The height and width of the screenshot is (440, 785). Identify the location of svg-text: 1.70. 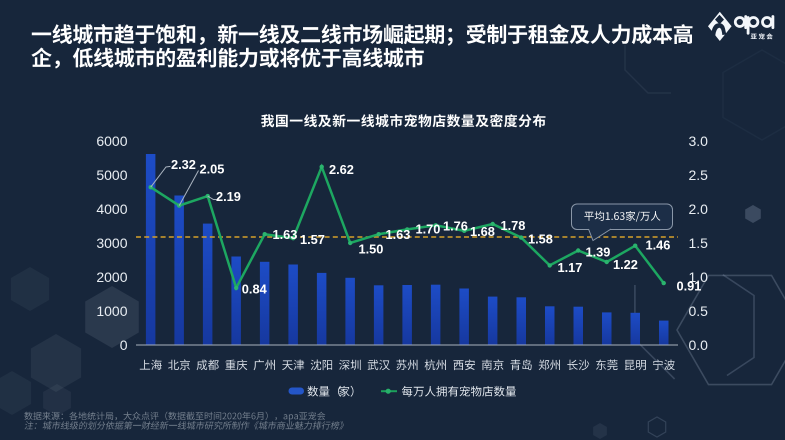
(428, 228).